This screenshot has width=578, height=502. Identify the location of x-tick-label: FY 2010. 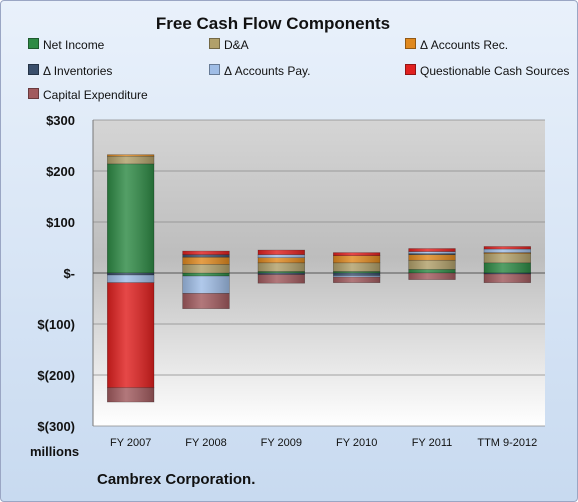
(356, 443).